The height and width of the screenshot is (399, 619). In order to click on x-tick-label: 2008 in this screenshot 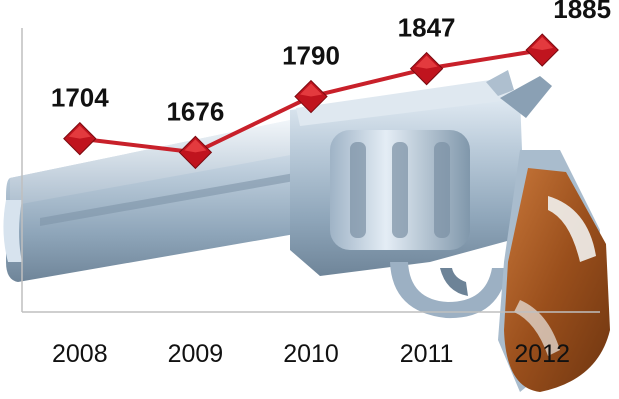, I will do `click(80, 354)`.